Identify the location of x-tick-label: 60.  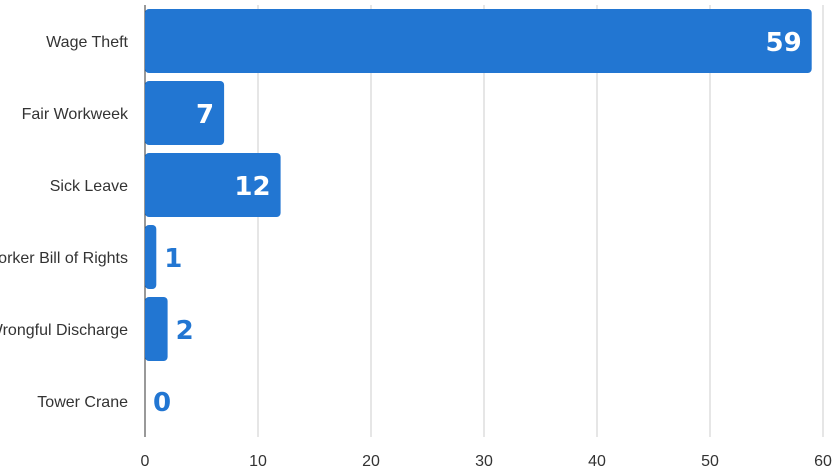
(823, 461).